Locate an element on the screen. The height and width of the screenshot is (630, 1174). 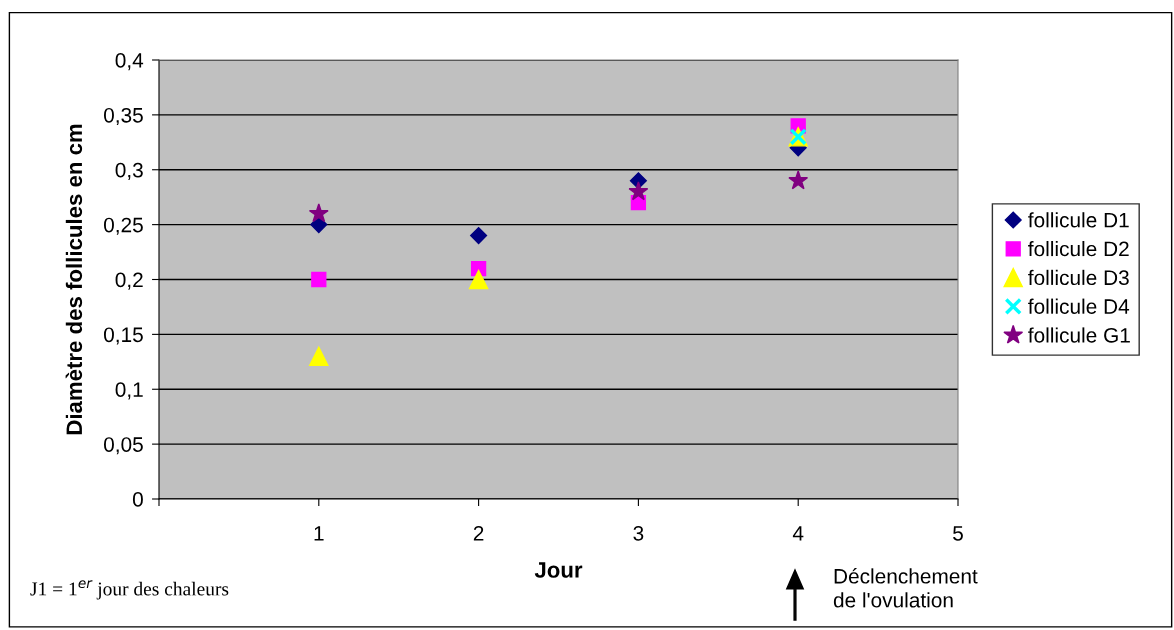
x-tick-label: 2 is located at coordinates (478, 533).